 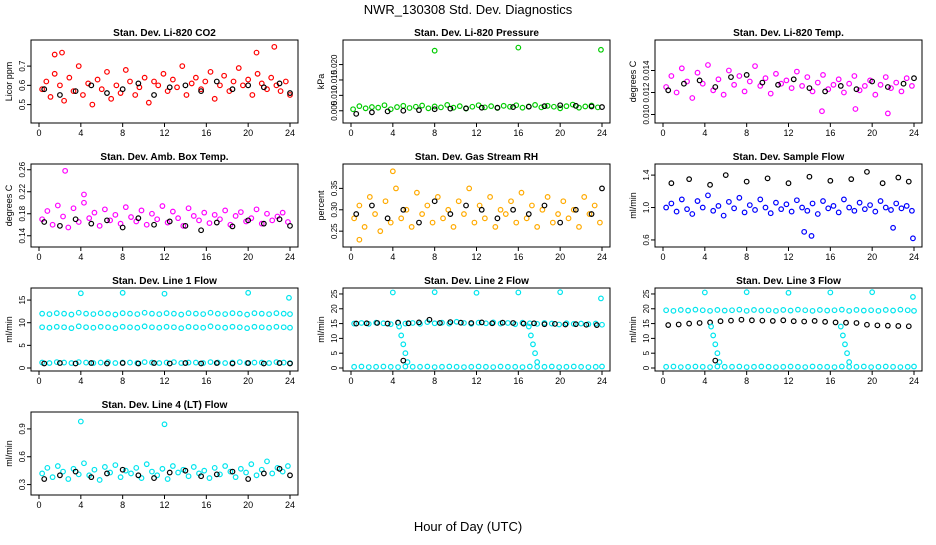 I want to click on y-axis-label: kPa, so click(x=321, y=82).